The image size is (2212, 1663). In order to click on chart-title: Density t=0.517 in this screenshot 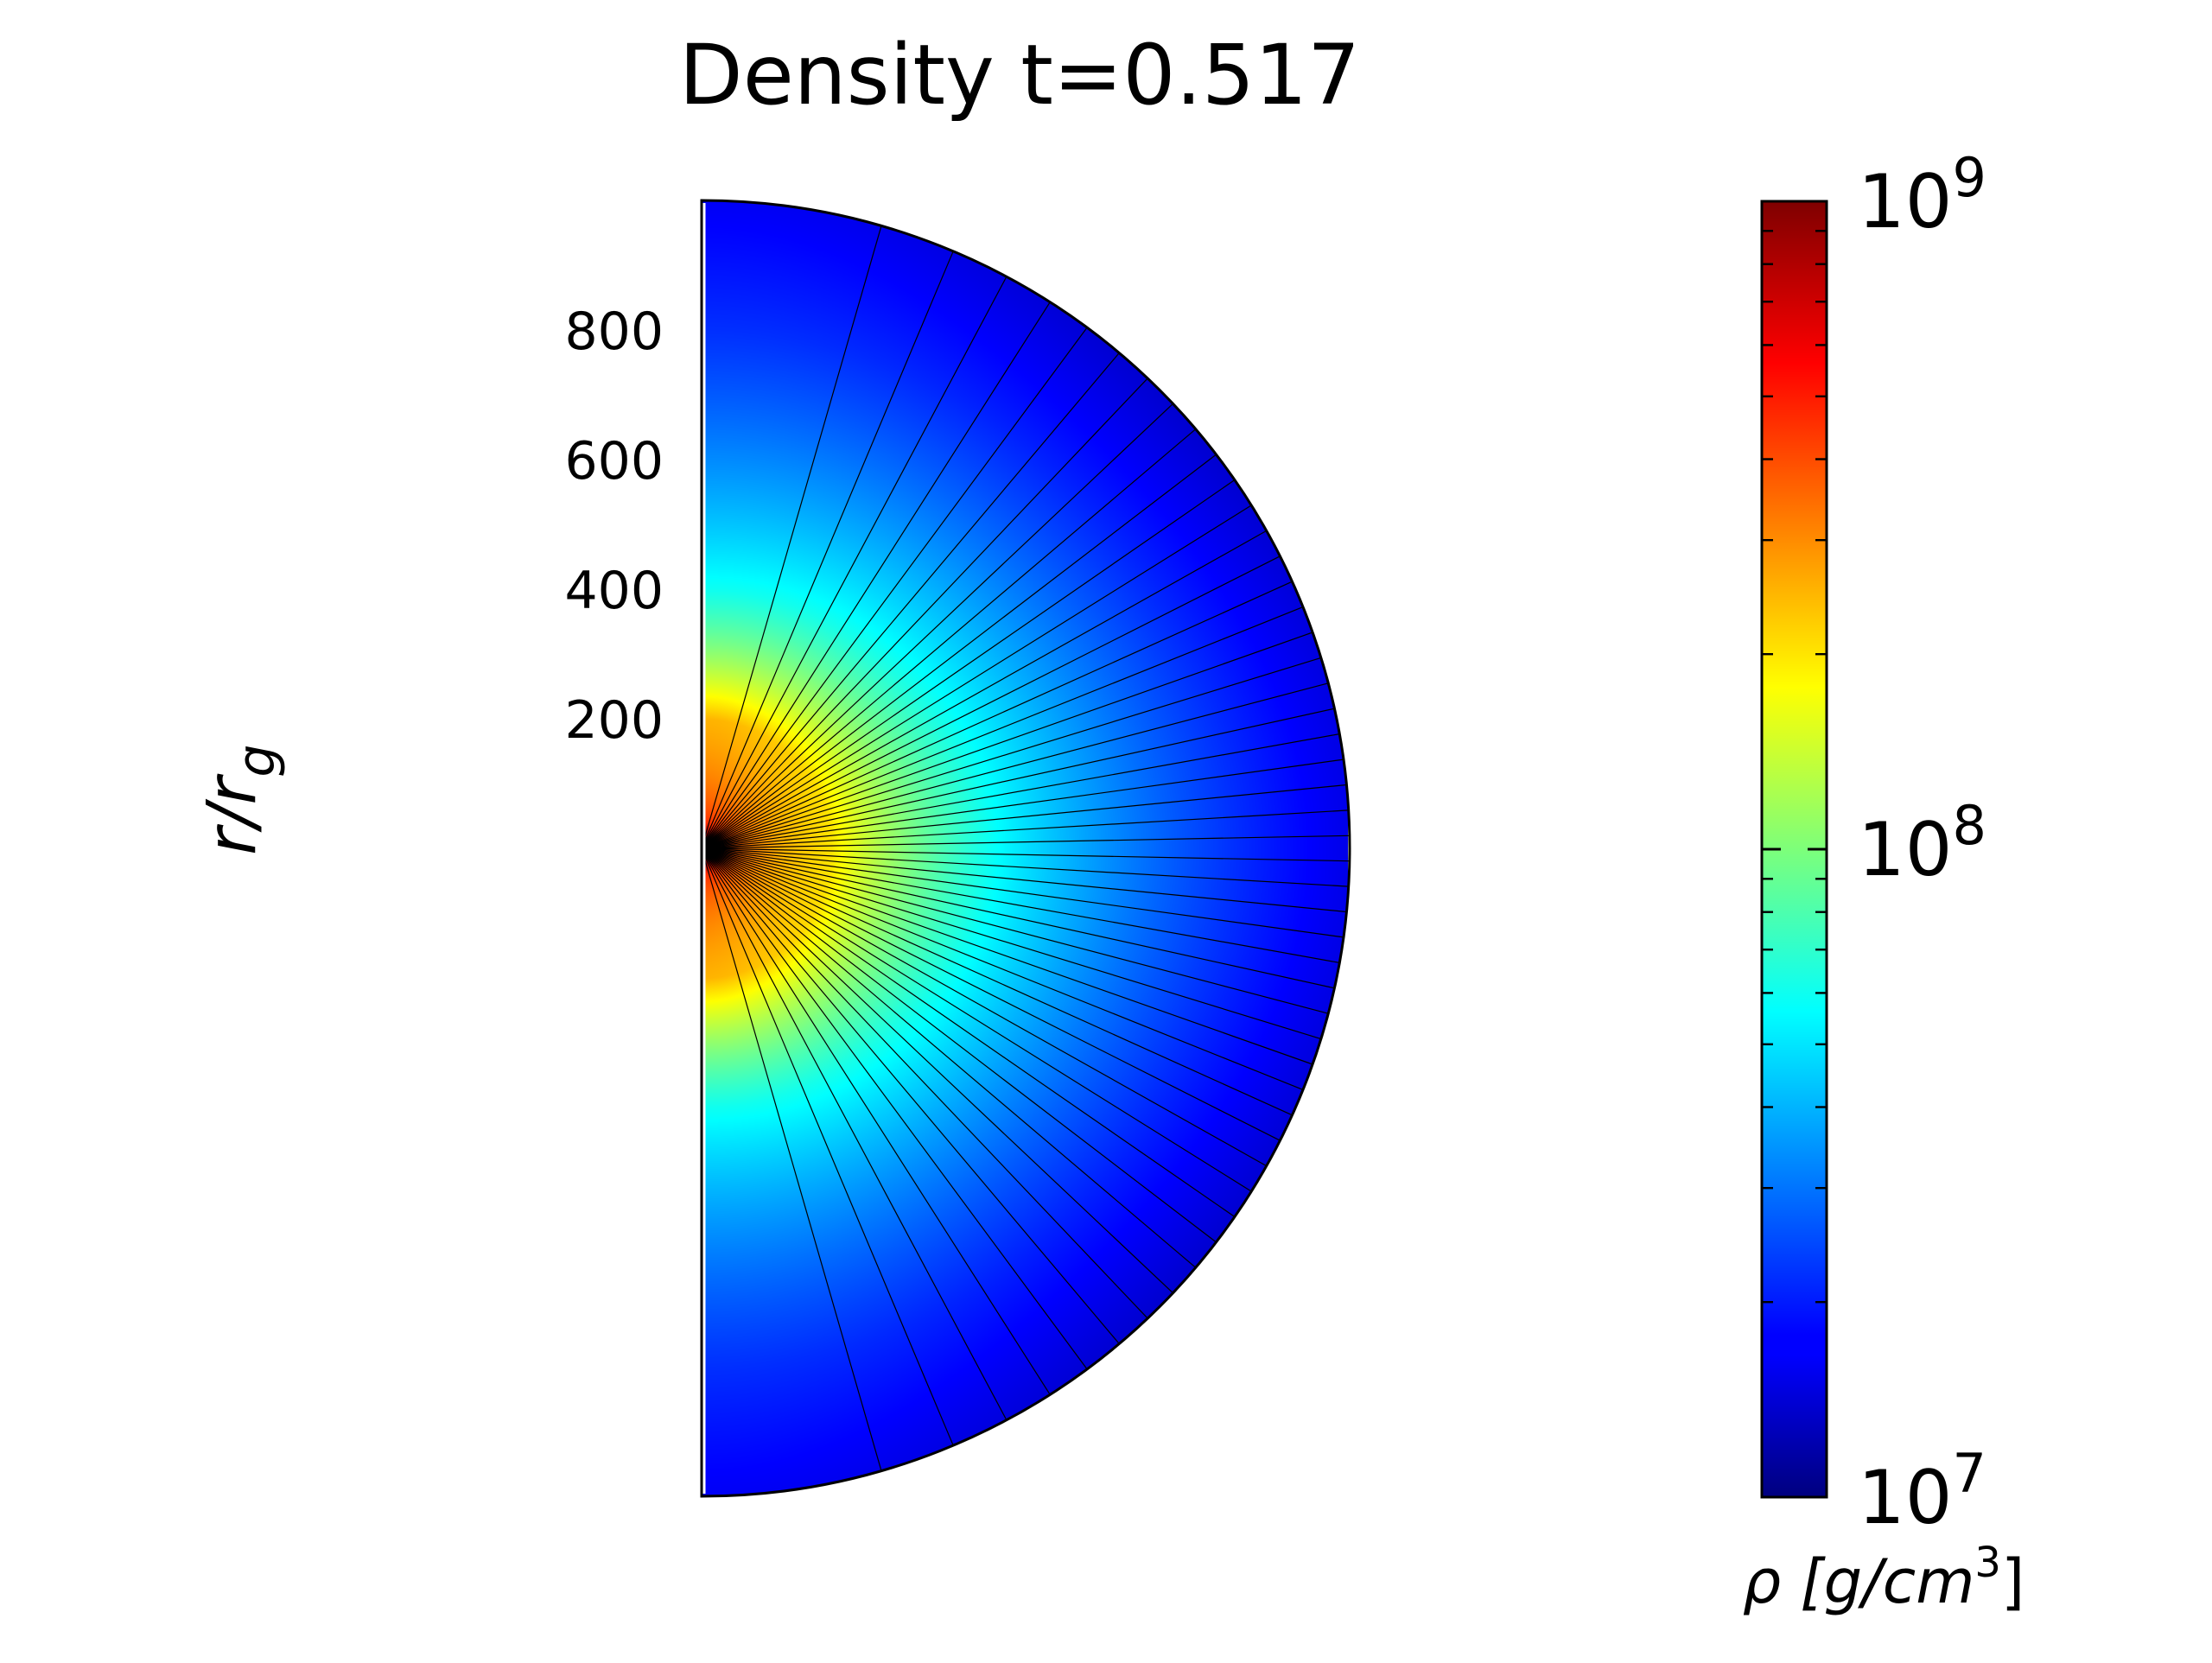, I will do `click(1019, 75)`.